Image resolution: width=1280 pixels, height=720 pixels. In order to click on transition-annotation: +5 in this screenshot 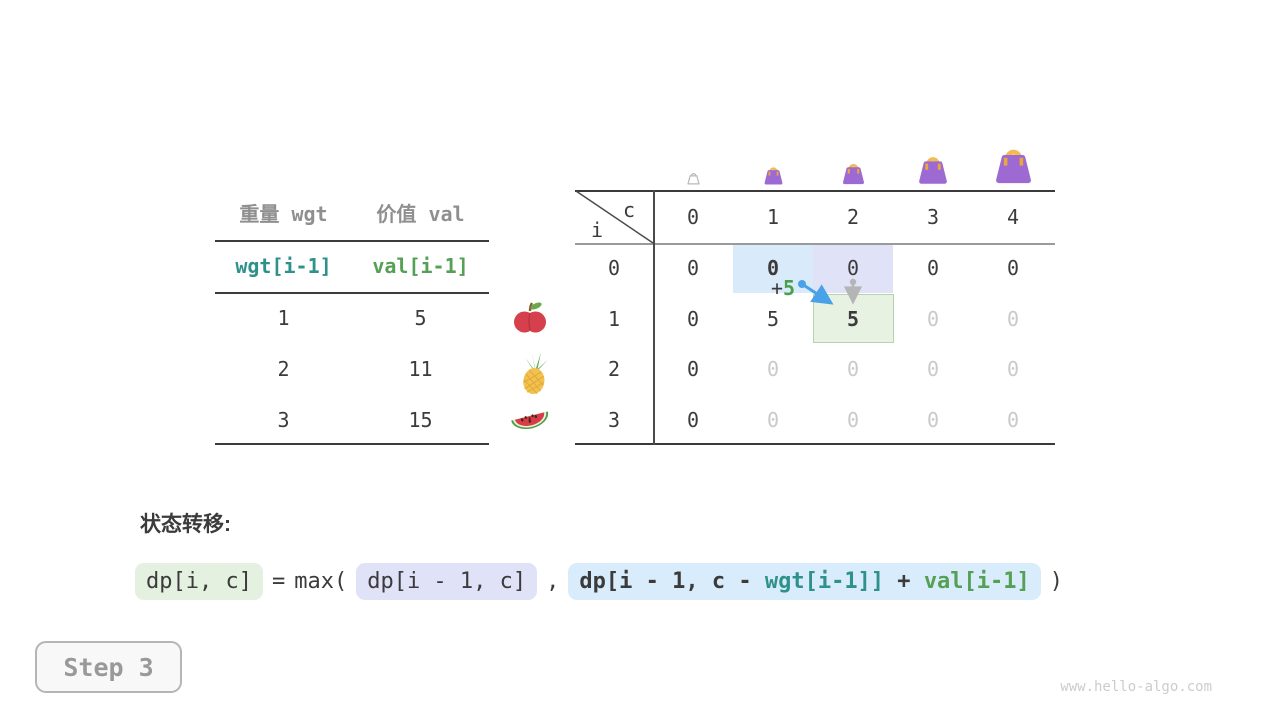, I will do `click(783, 288)`.